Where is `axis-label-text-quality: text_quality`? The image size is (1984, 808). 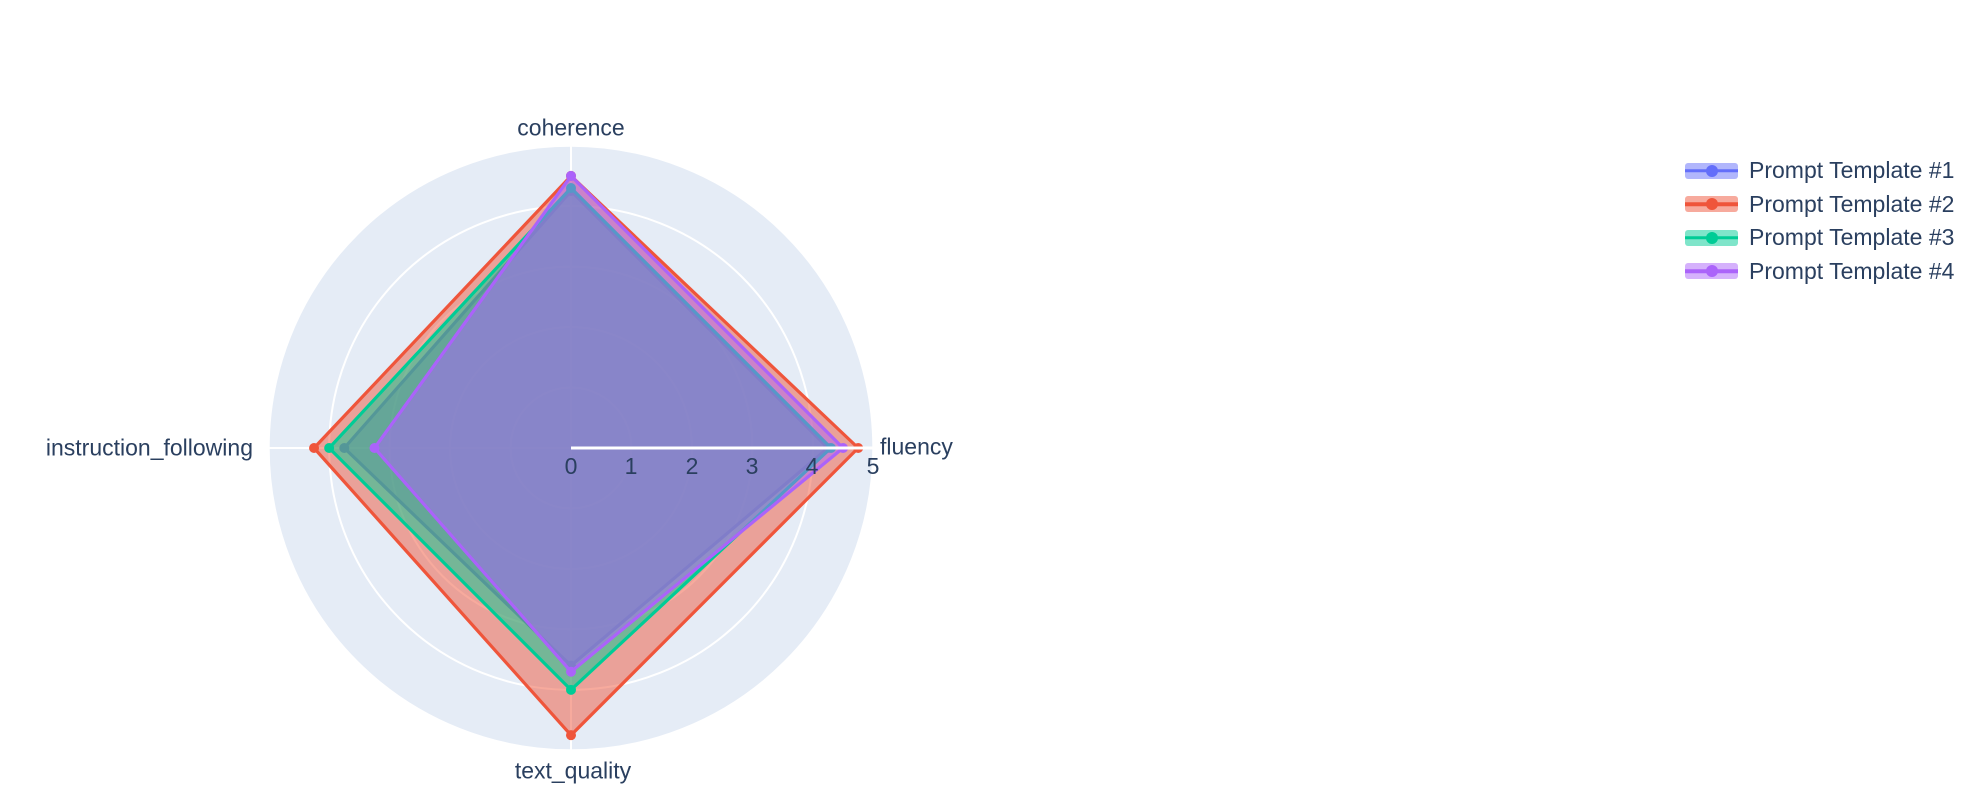
axis-label-text-quality: text_quality is located at coordinates (573, 770).